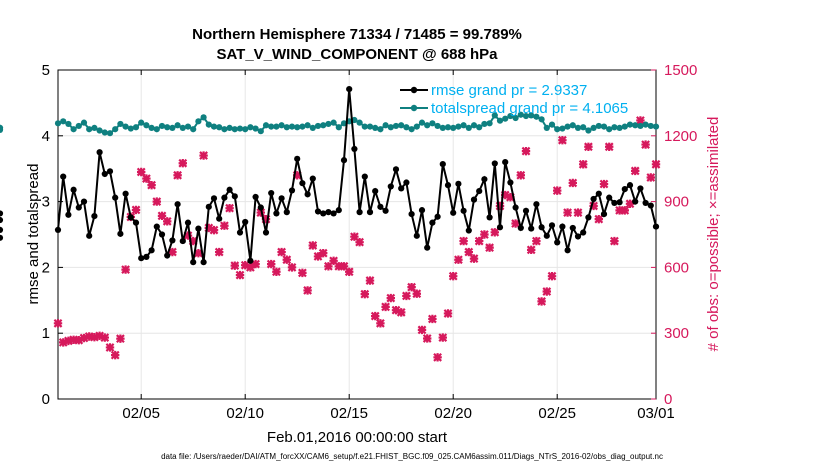 This screenshot has width=830, height=470. What do you see at coordinates (46, 136) in the screenshot?
I see `y-left-tick-label: 4` at bounding box center [46, 136].